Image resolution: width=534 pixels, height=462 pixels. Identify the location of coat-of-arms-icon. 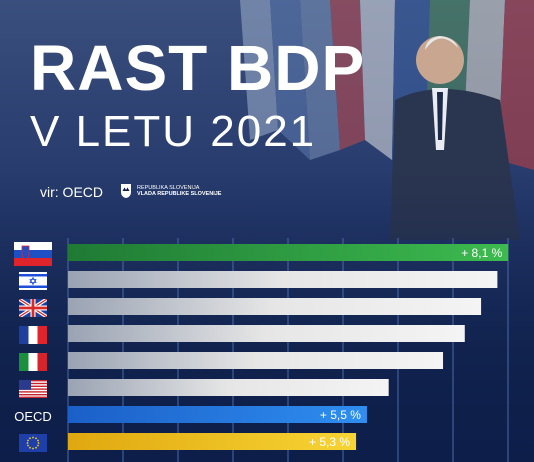
(126, 191).